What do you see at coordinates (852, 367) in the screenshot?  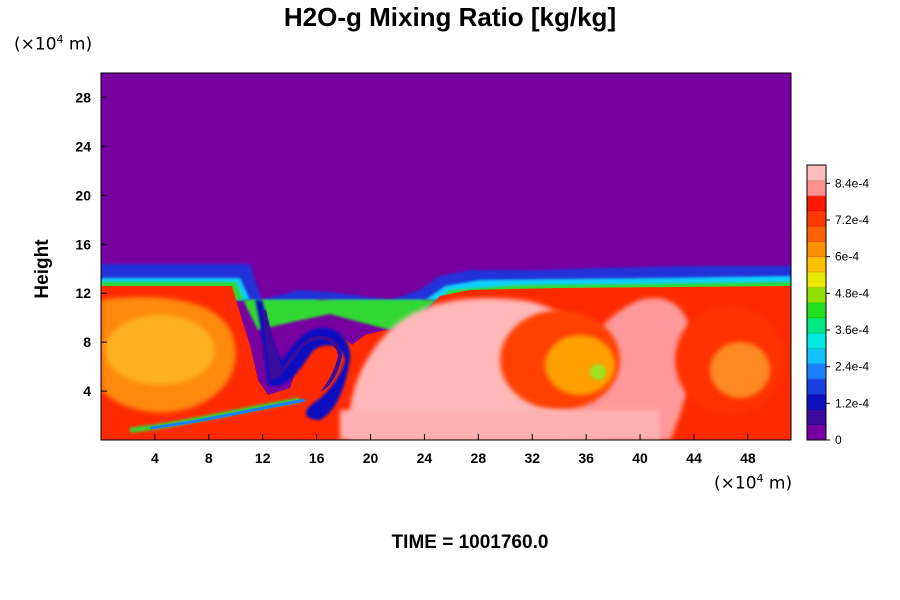 I see `colorbar-tick-label: 2.4e-4` at bounding box center [852, 367].